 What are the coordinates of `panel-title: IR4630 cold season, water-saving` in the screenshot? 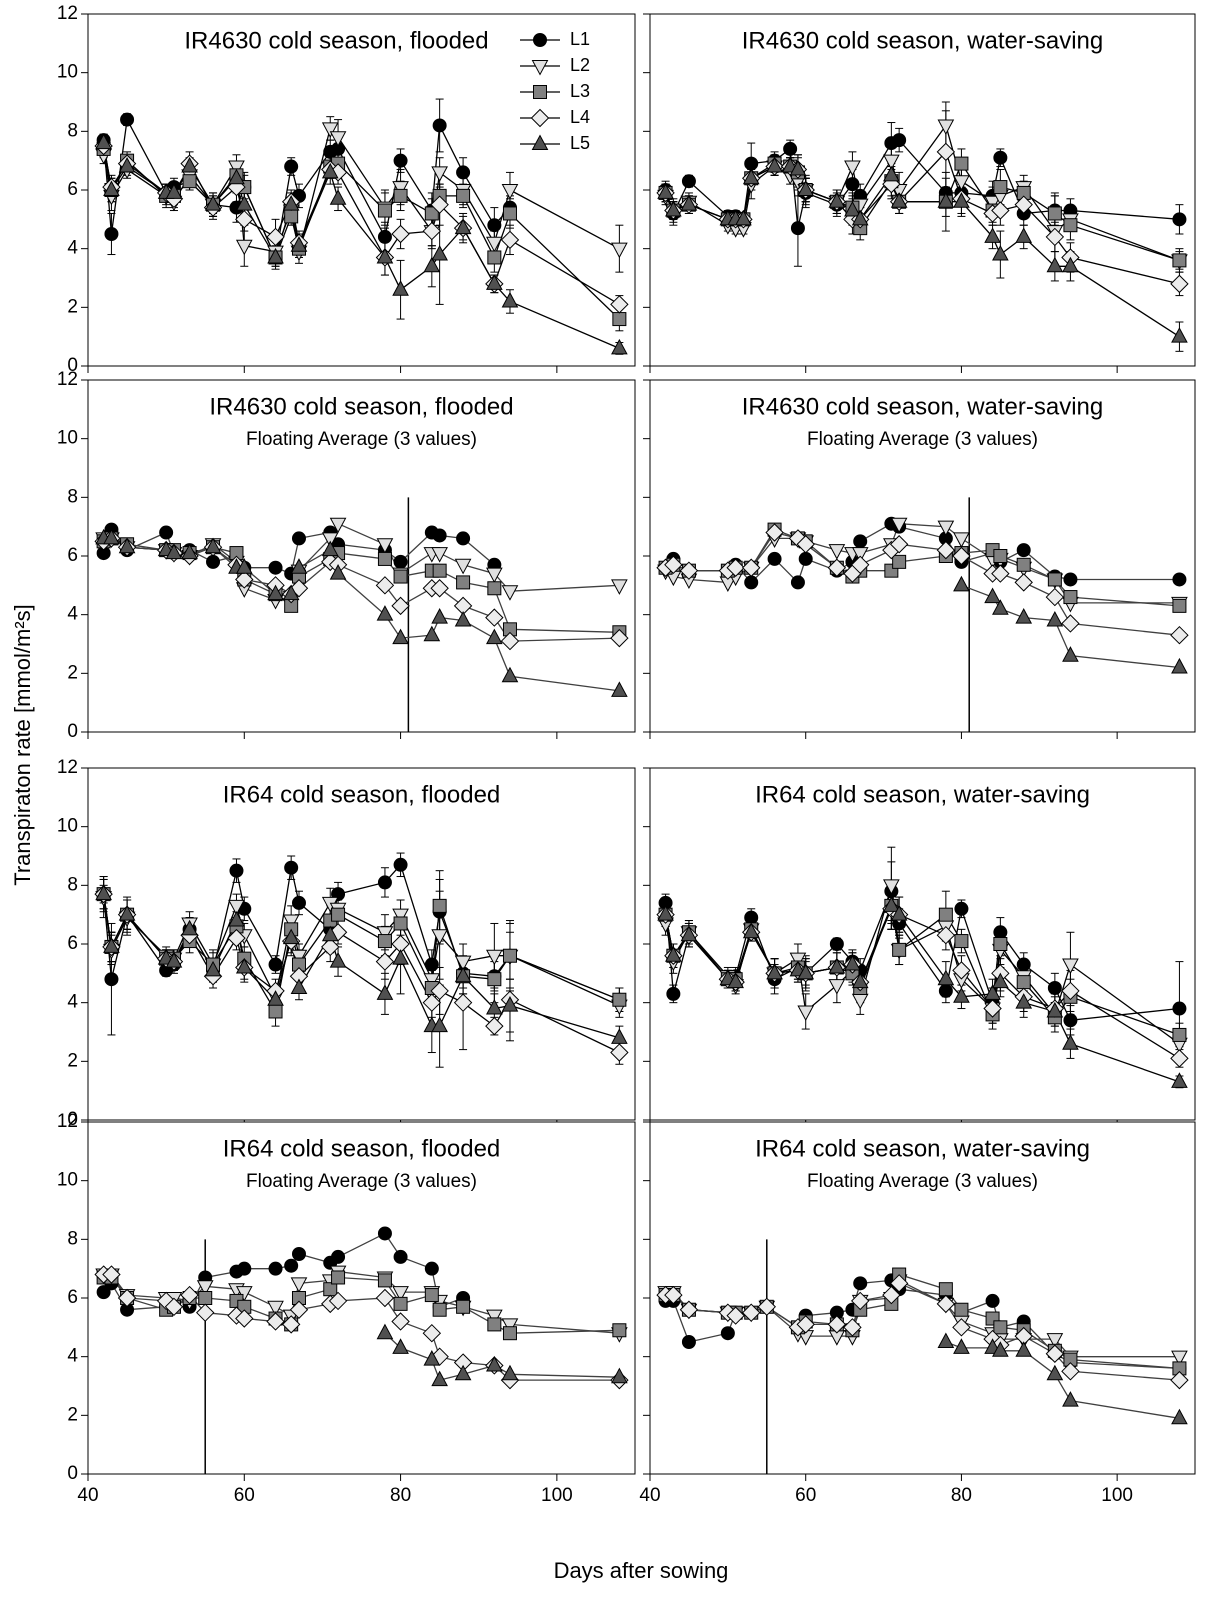 It's located at (923, 40).